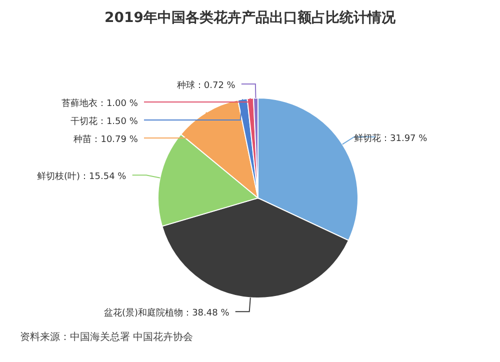 This screenshot has height=362, width=500. What do you see at coordinates (84, 122) in the screenshot?
I see `slice-label: 干切花` at bounding box center [84, 122].